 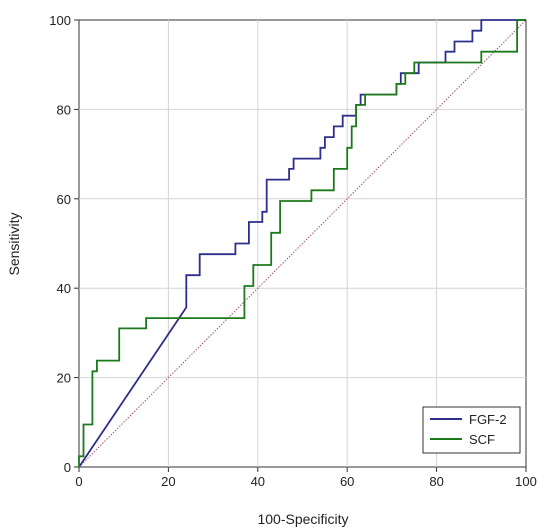 What do you see at coordinates (64, 378) in the screenshot?
I see `y-tick-label: 20` at bounding box center [64, 378].